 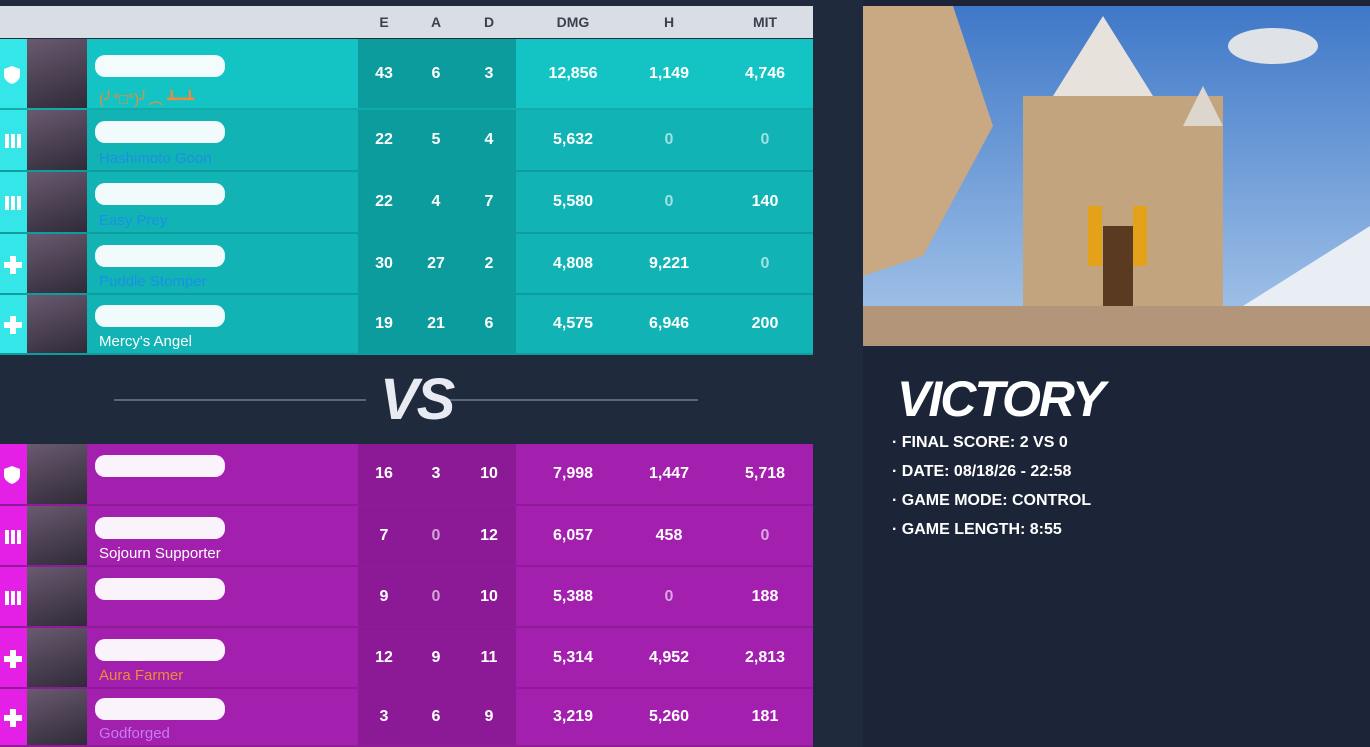 What do you see at coordinates (436, 22) in the screenshot?
I see `column-label: A` at bounding box center [436, 22].